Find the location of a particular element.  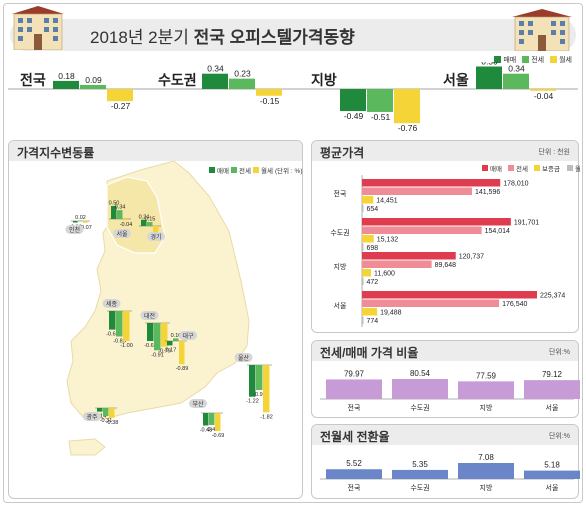

legend-label: 전세 is located at coordinates (245, 170).